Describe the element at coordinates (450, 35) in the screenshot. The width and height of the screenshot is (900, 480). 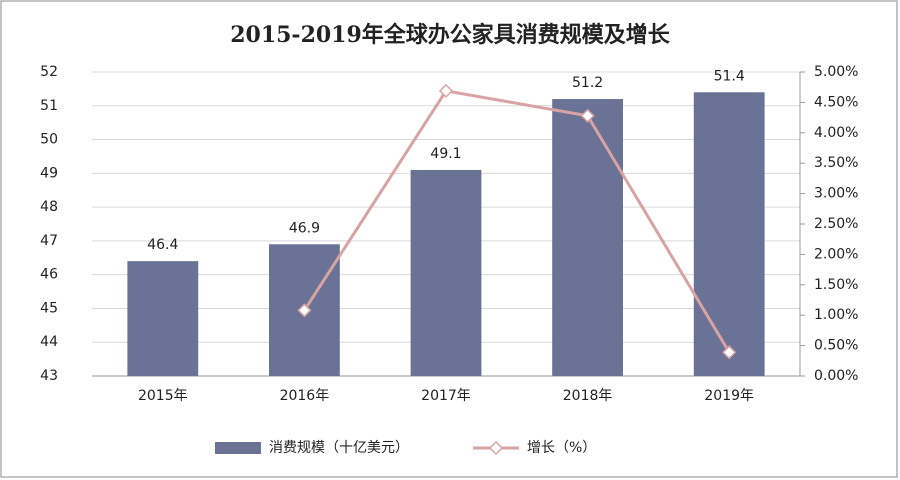
I see `chart-title: 2015-2019年全球办公家具消费规模及增长` at that location.